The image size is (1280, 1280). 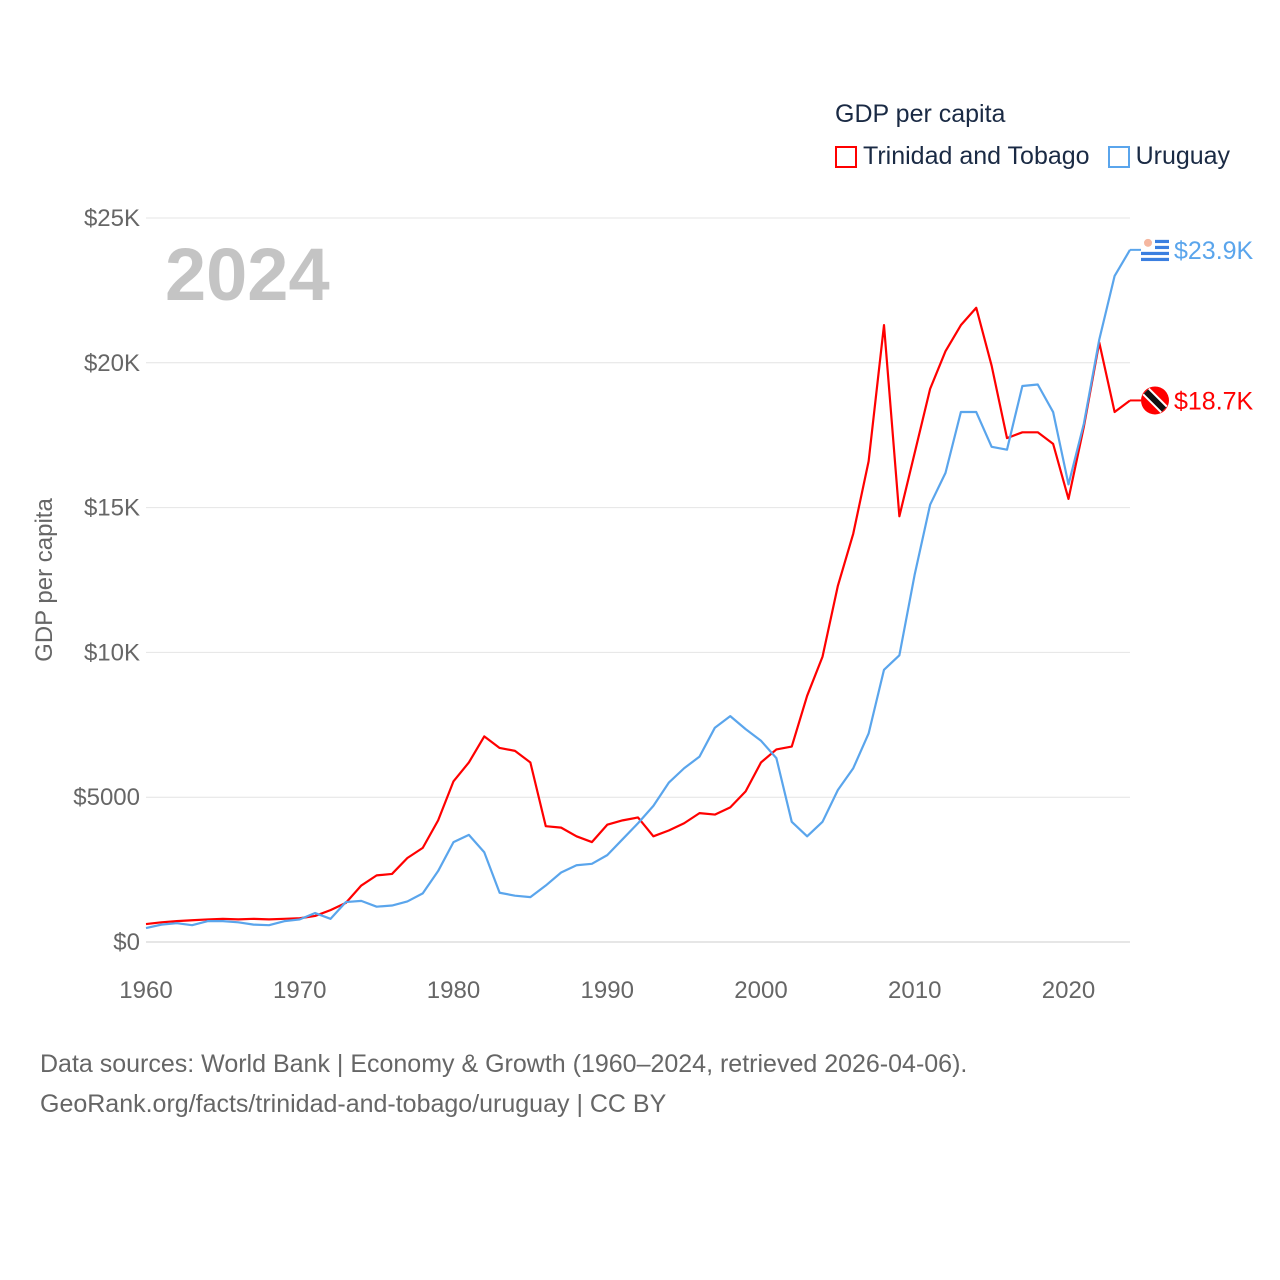 What do you see at coordinates (44, 580) in the screenshot?
I see `y-axis-label: GDP per capita` at bounding box center [44, 580].